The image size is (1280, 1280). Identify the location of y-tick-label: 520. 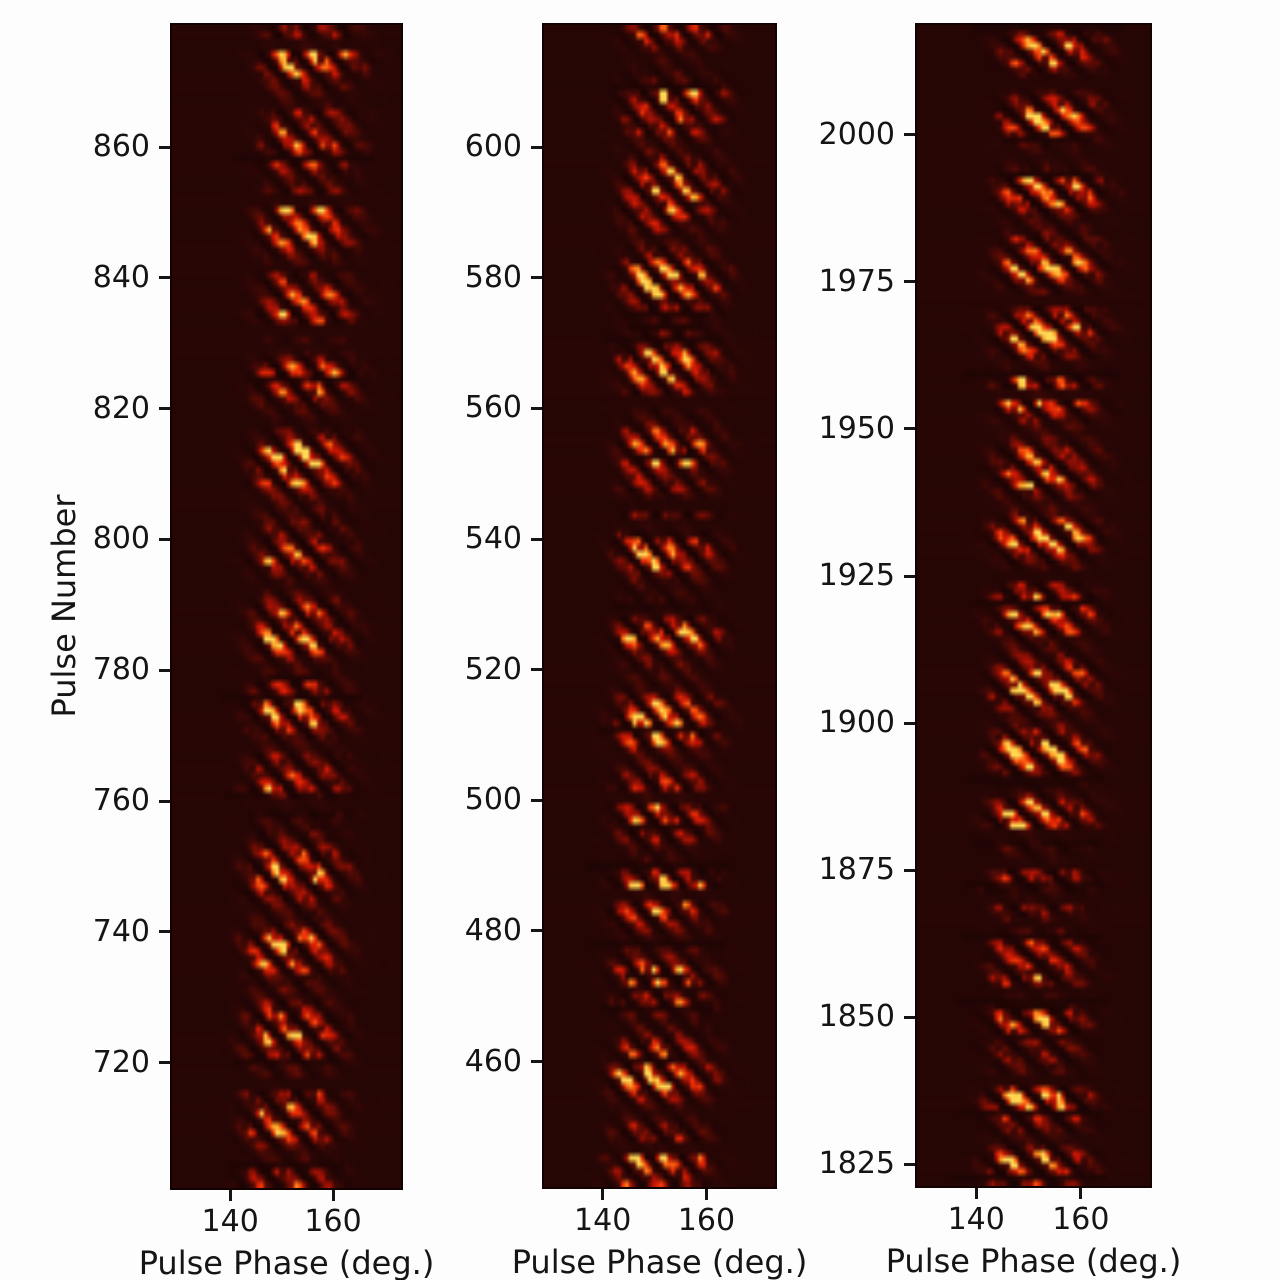
(493, 669).